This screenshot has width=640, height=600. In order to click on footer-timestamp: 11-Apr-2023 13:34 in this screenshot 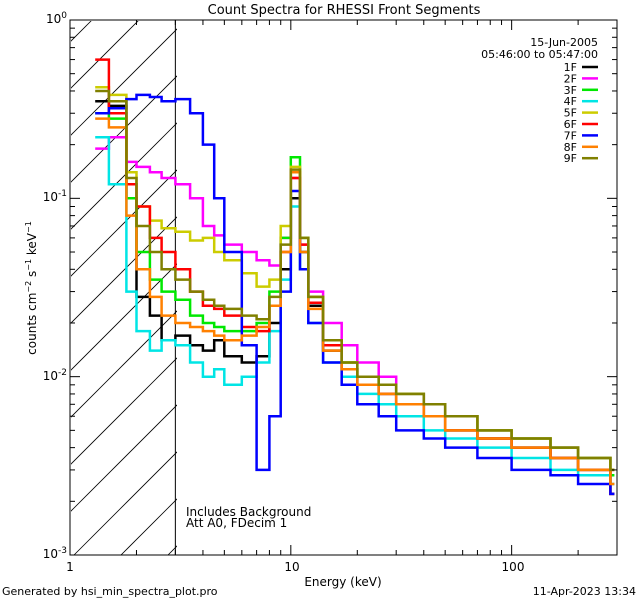, I will do `click(584, 591)`.